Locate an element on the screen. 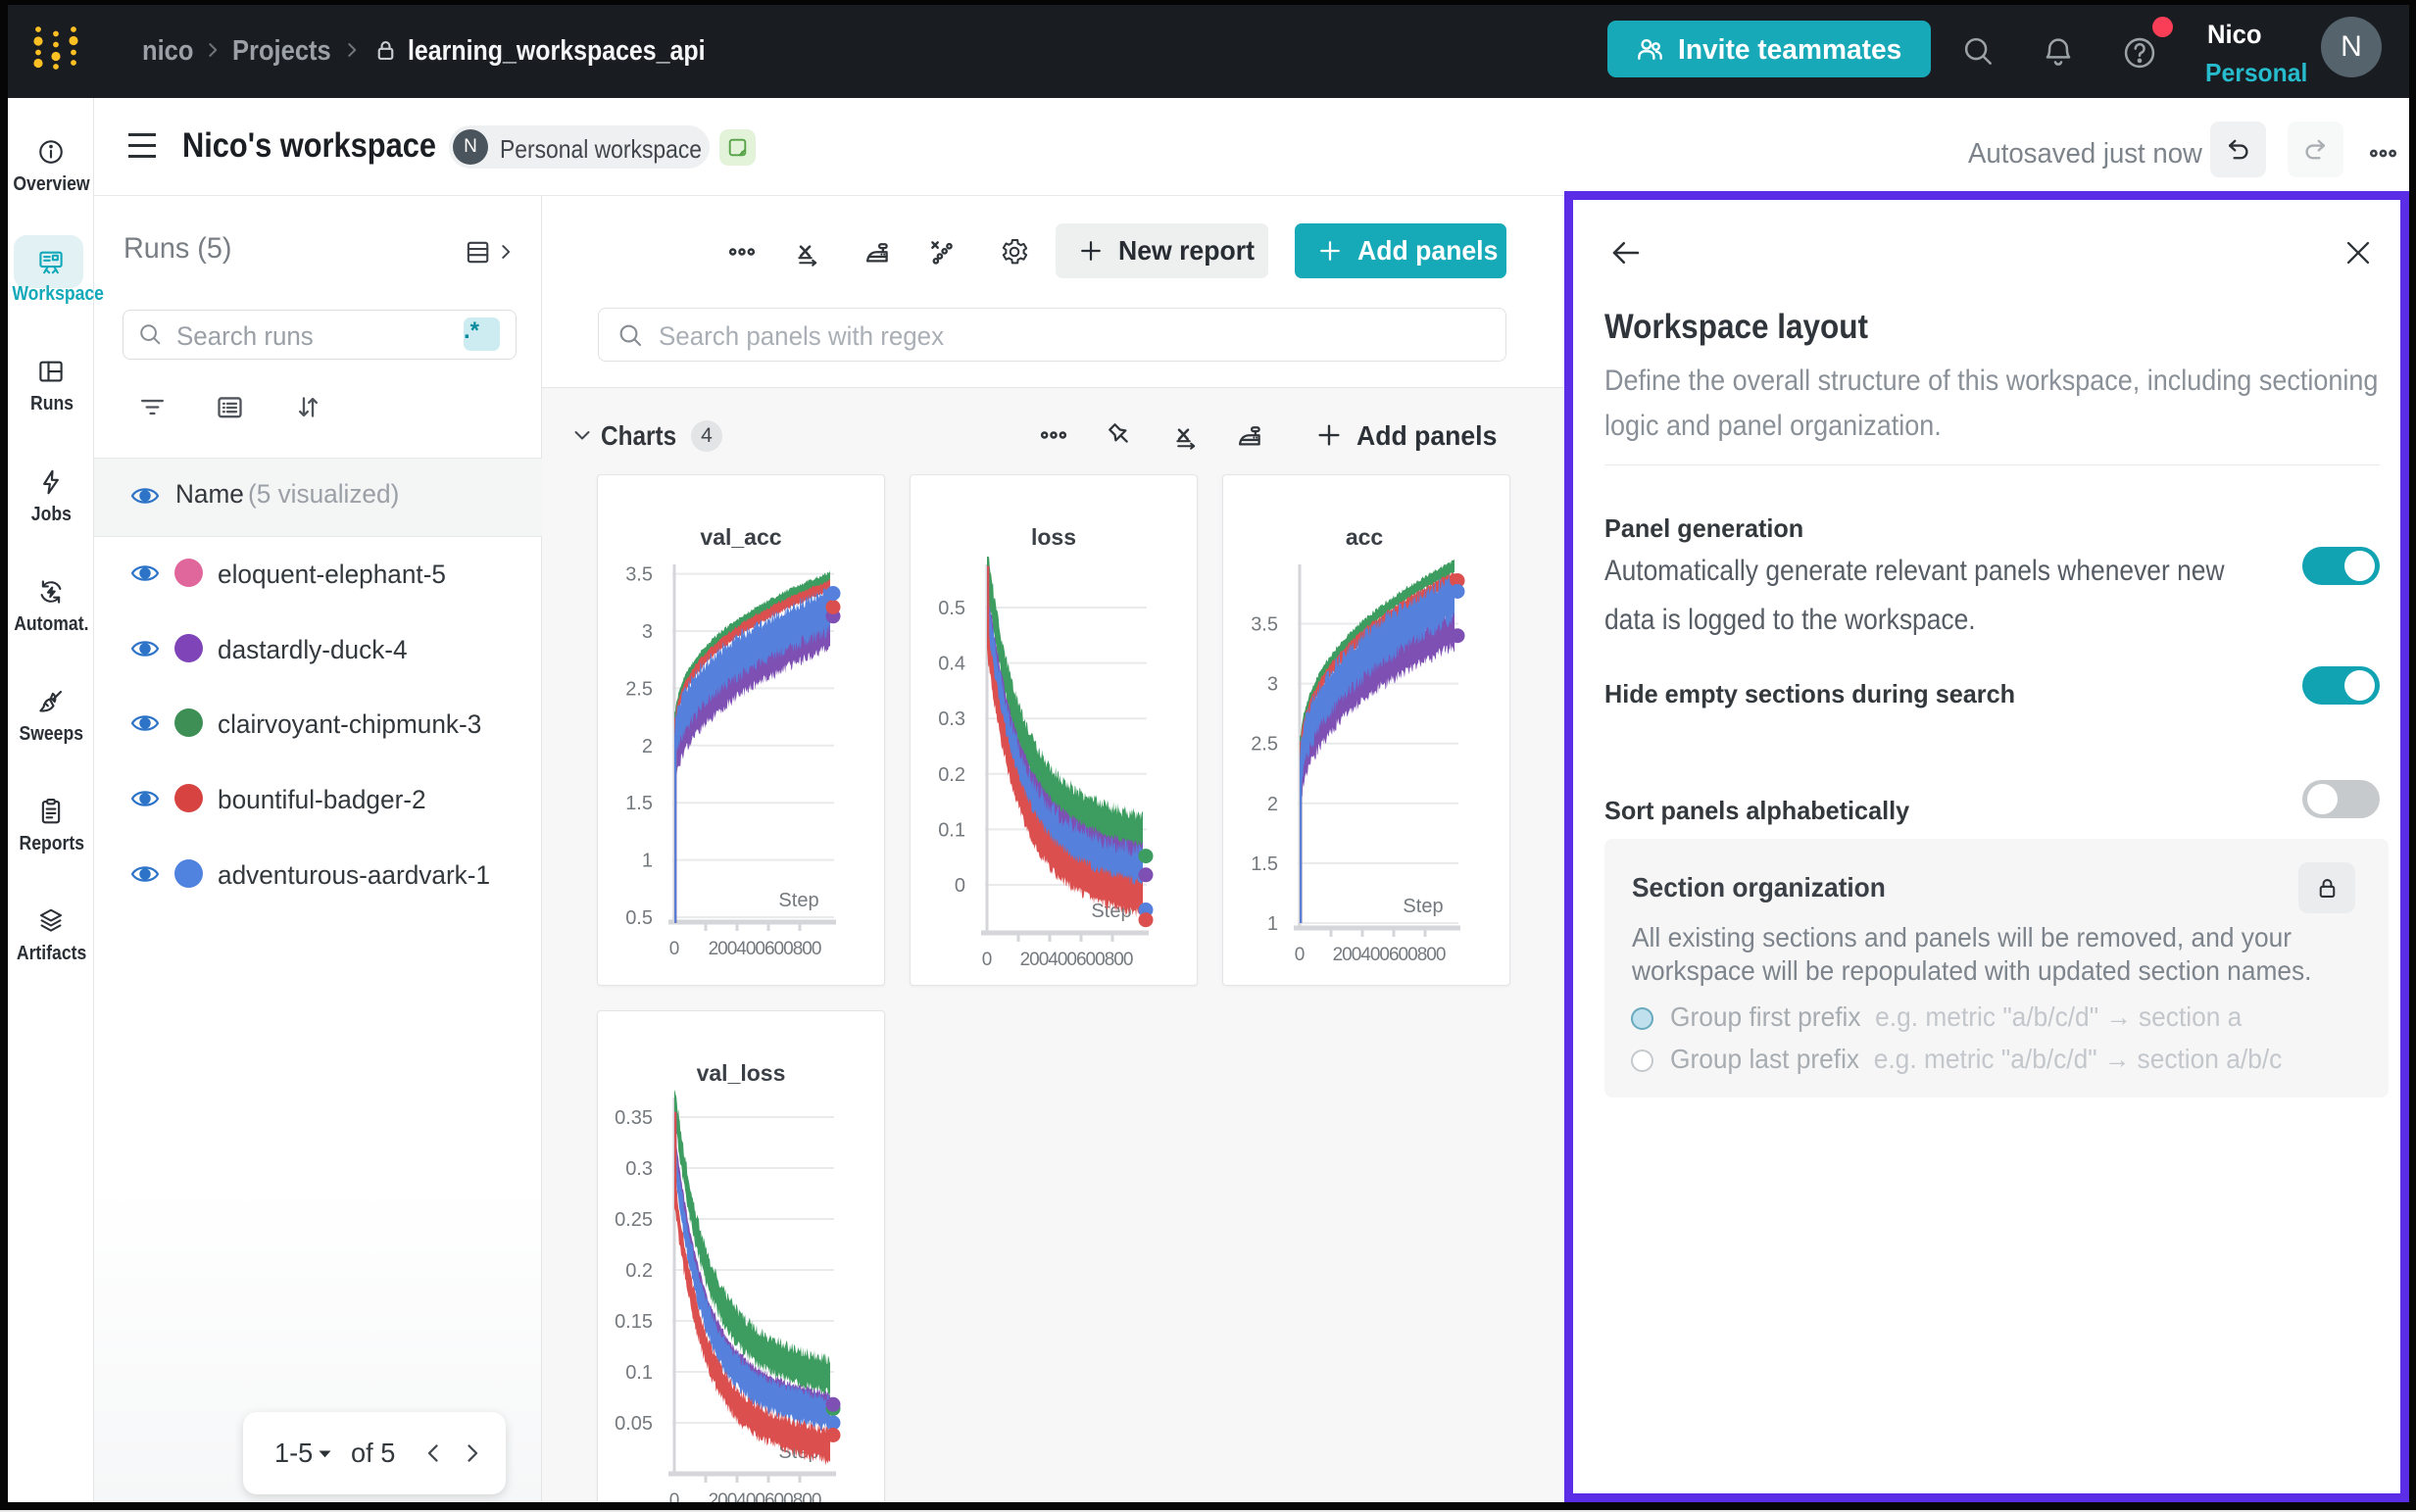  svg-text: 0.4 is located at coordinates (951, 664).